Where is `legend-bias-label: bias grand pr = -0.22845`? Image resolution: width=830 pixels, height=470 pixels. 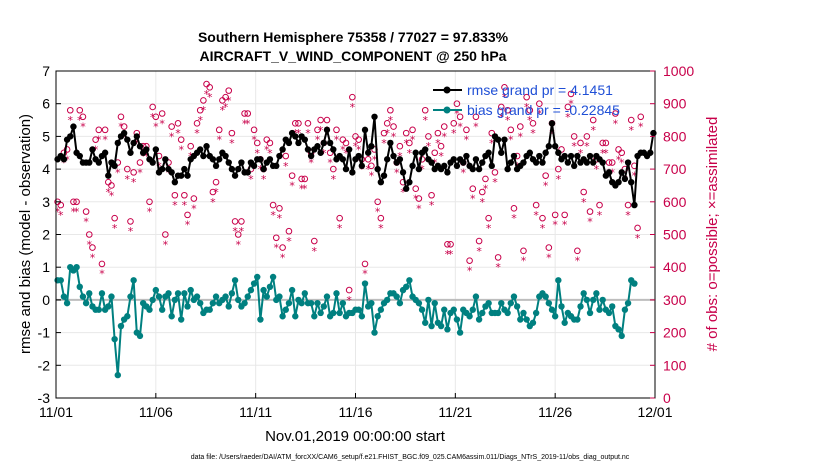
legend-bias-label: bias grand pr = -0.22845 is located at coordinates (543, 110).